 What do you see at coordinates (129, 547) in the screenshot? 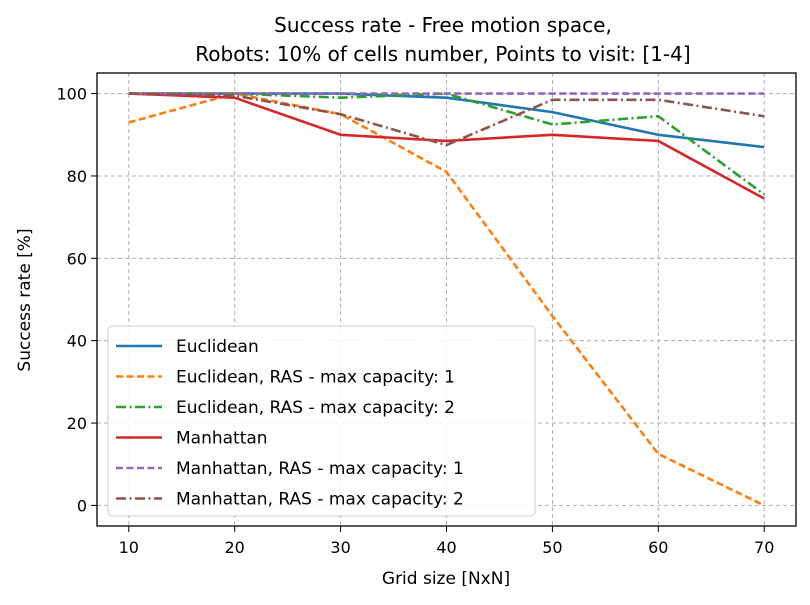
I see `x-tick-label: 10` at bounding box center [129, 547].